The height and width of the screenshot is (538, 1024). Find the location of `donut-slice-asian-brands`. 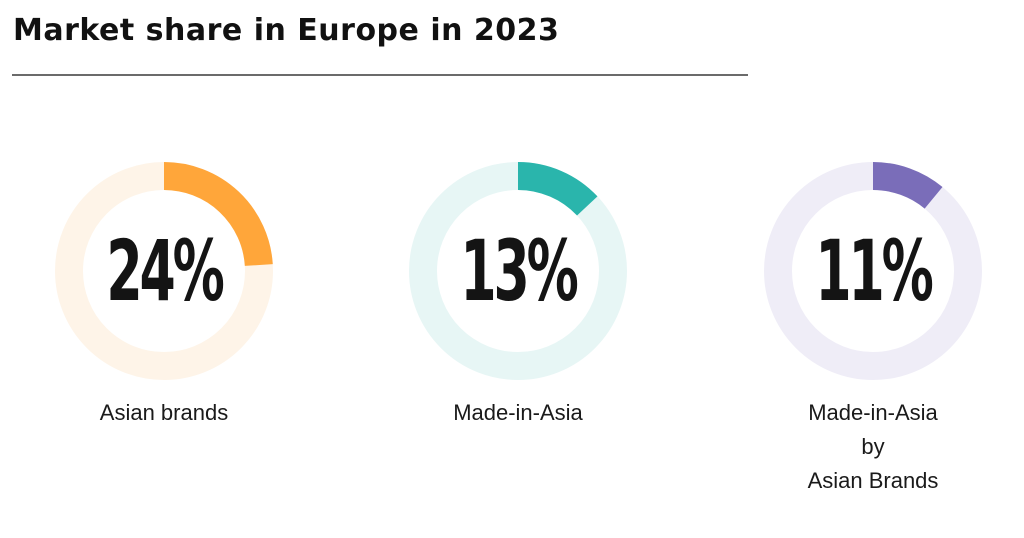

donut-slice-asian-brands is located at coordinates (218, 214).